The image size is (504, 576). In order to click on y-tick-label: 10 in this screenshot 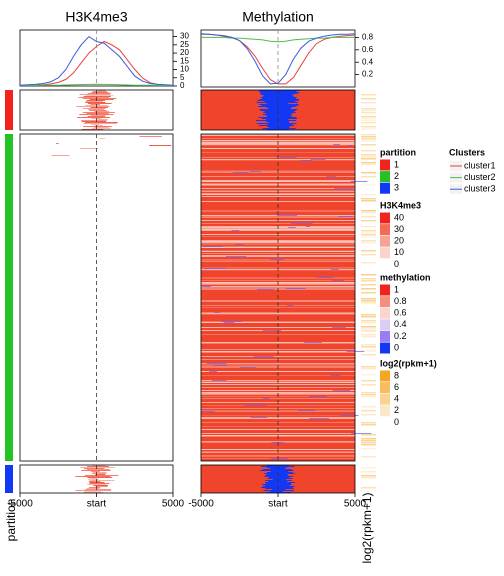, I will do `click(184, 69)`.